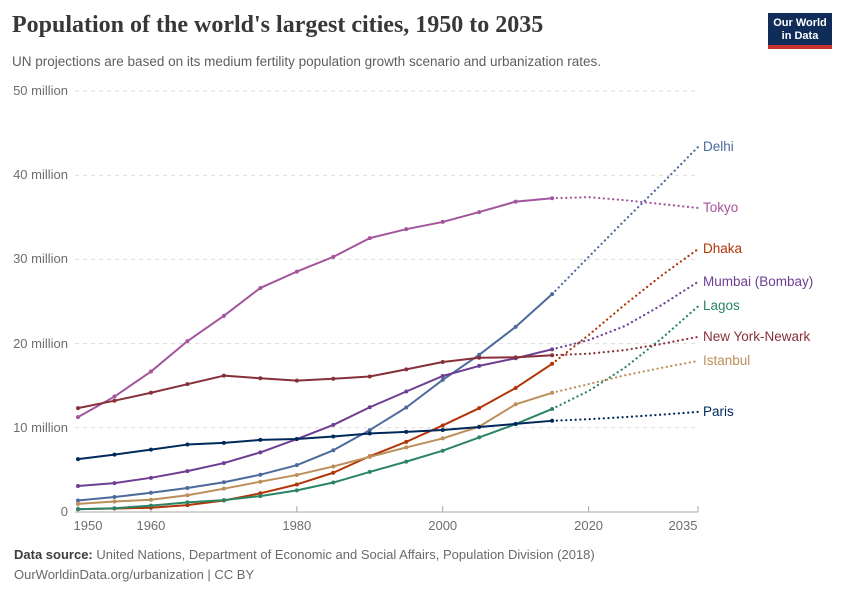 This screenshot has width=850, height=600. I want to click on data-point-paris-1995, so click(406, 431).